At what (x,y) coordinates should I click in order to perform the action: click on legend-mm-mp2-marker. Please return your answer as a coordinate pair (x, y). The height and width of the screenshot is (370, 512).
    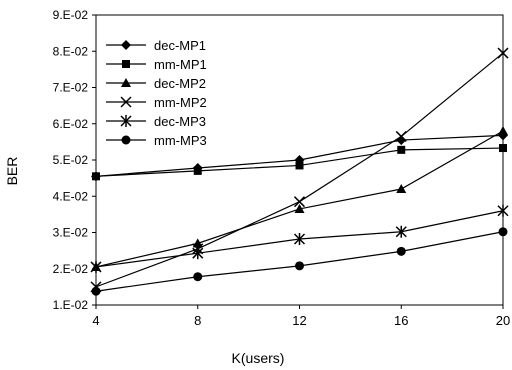
    Looking at the image, I should click on (126, 102).